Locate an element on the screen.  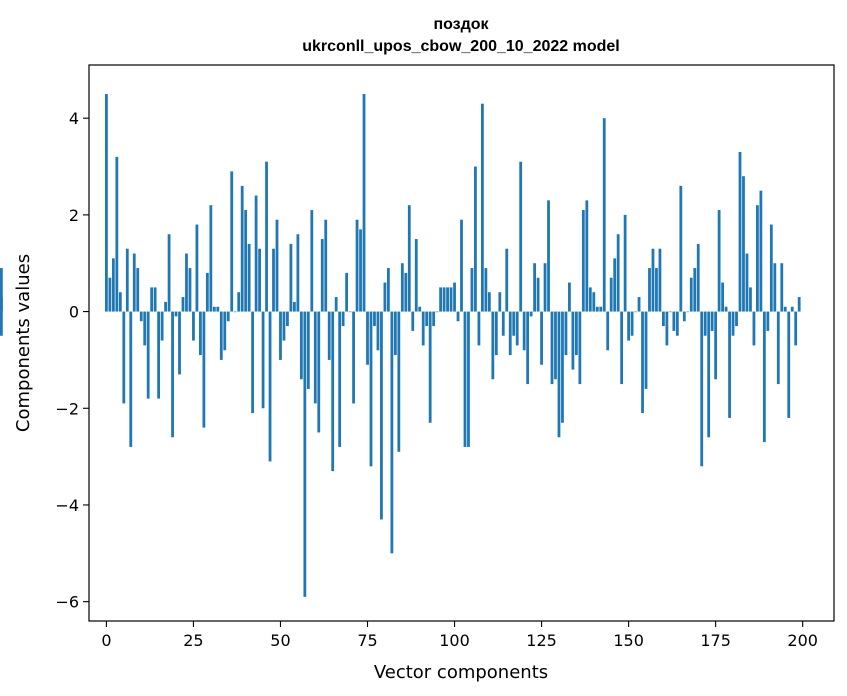
y-tick-label: −4 is located at coordinates (67, 505).